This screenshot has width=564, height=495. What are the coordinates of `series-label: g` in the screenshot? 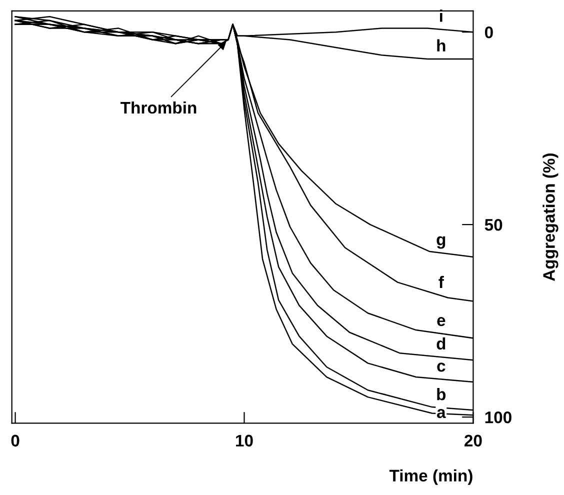 It's located at (441, 242).